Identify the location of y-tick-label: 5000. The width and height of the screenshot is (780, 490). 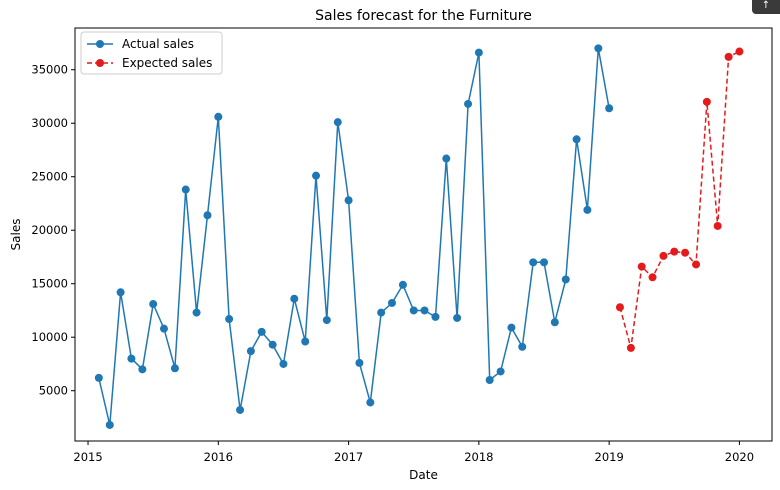
(53, 391).